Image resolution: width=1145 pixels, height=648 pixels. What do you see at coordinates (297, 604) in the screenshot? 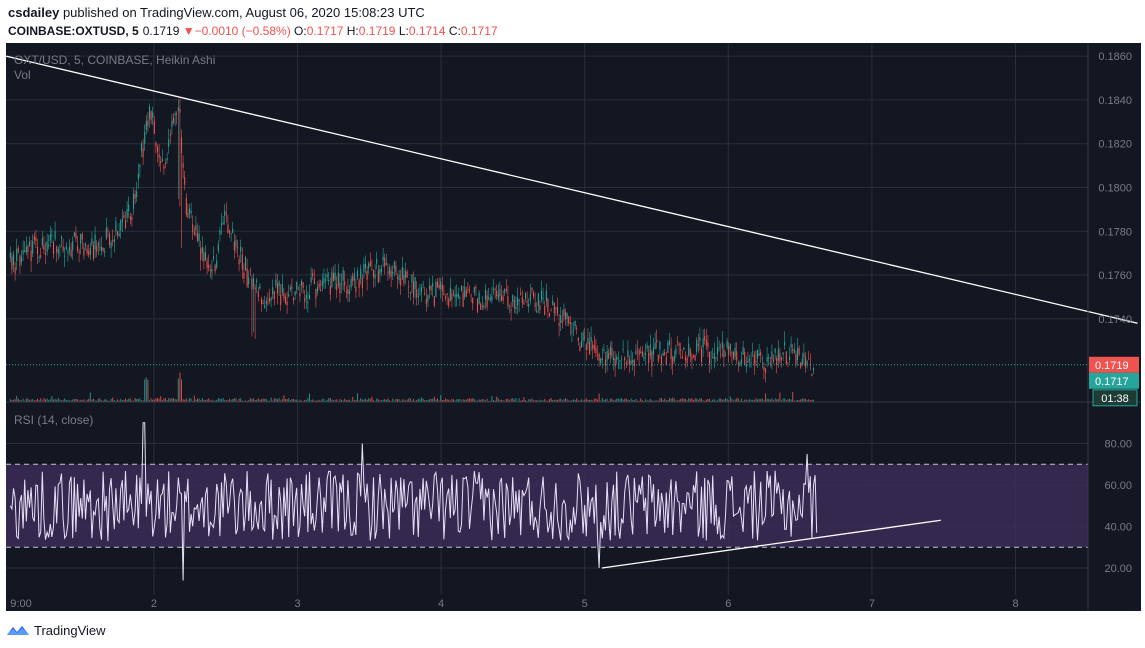
I see `time-tick-label: 3` at bounding box center [297, 604].